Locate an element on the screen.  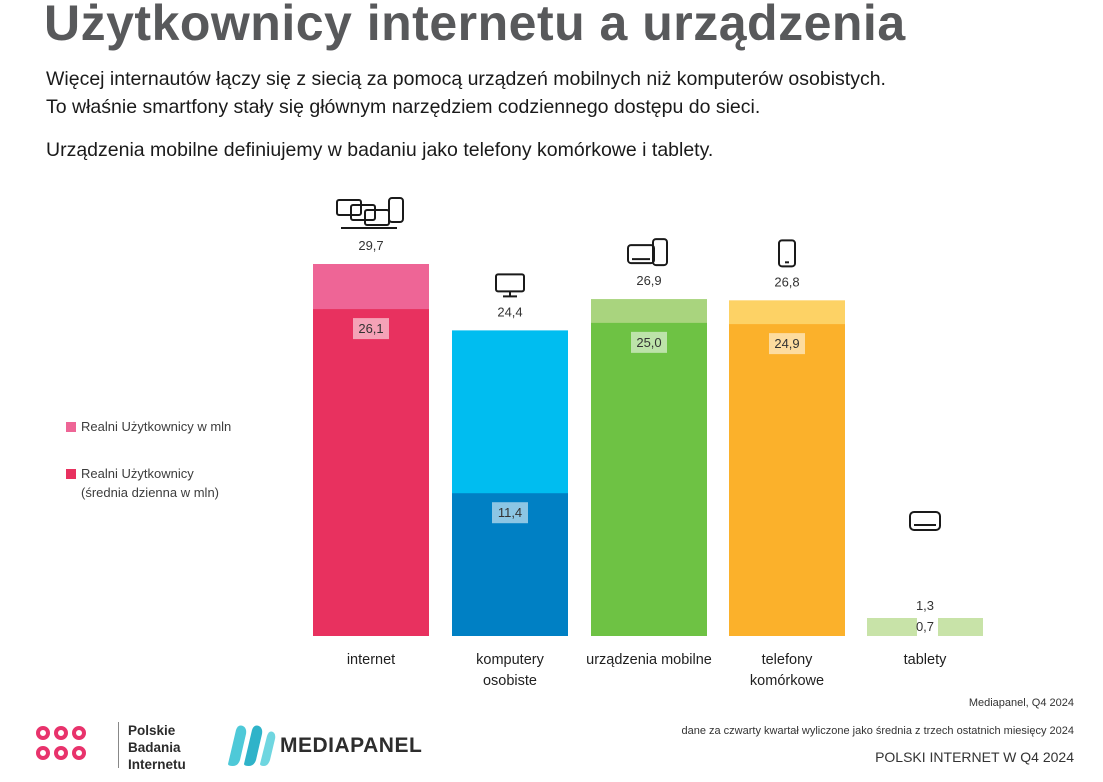
legend-label-daily-line2: (średnia dzienna w mln) is located at coordinates (150, 492).